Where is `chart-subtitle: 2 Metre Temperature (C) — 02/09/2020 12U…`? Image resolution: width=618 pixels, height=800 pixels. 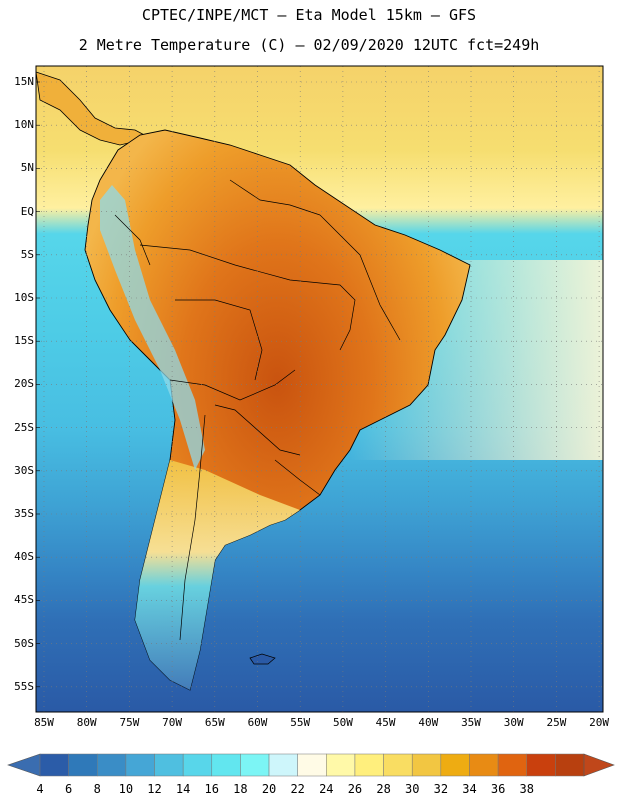
chart-subtitle: 2 Metre Temperature (C) — 02/09/2020 12U… is located at coordinates (309, 45).